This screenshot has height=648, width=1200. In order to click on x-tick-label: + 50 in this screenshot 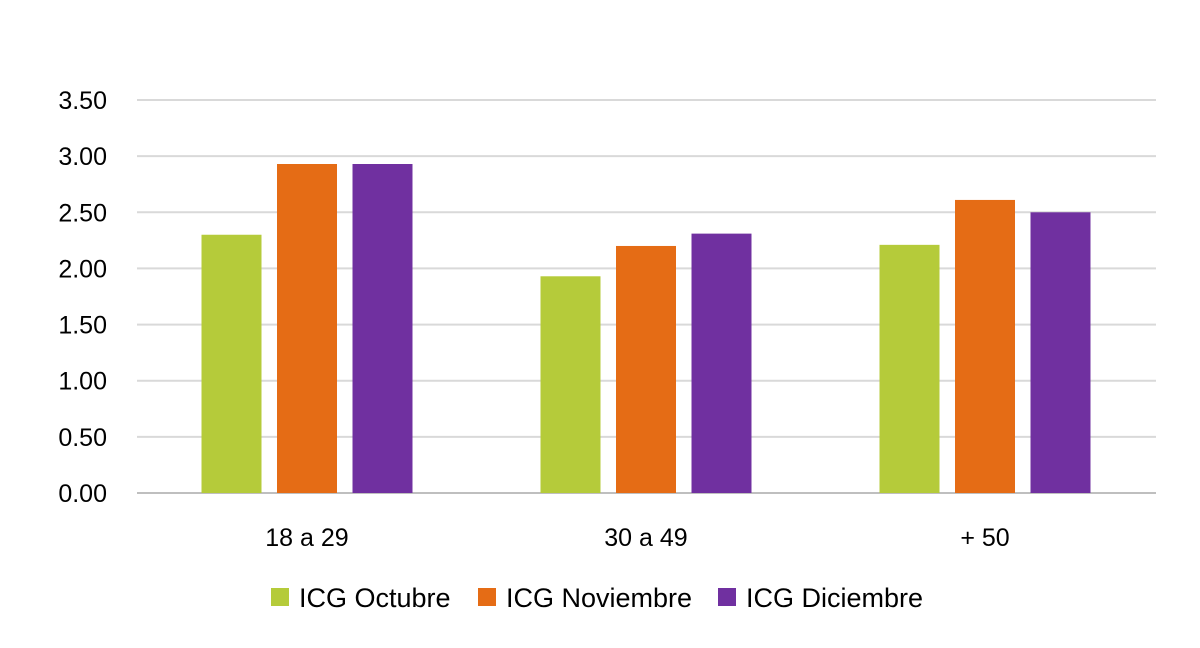, I will do `click(984, 538)`.